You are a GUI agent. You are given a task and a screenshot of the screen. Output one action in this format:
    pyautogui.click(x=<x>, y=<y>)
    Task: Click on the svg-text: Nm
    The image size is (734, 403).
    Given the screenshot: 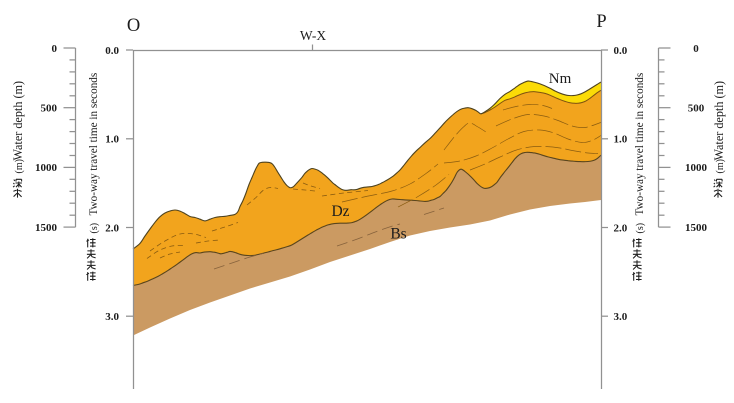 What is the action you would take?
    pyautogui.click(x=560, y=79)
    